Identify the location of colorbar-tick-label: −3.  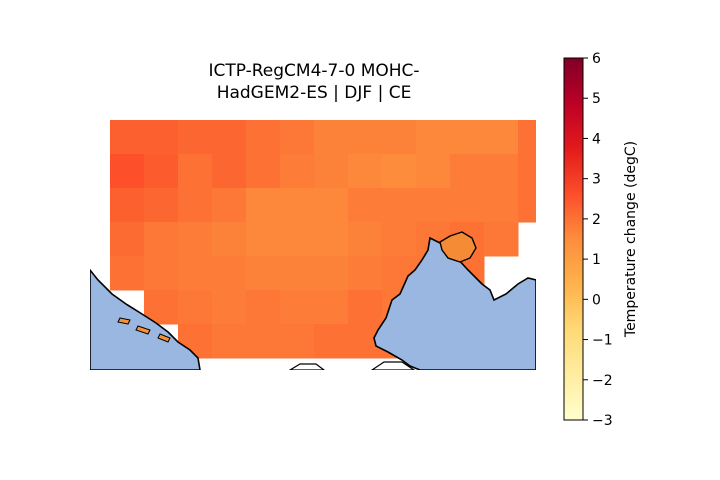
(602, 421).